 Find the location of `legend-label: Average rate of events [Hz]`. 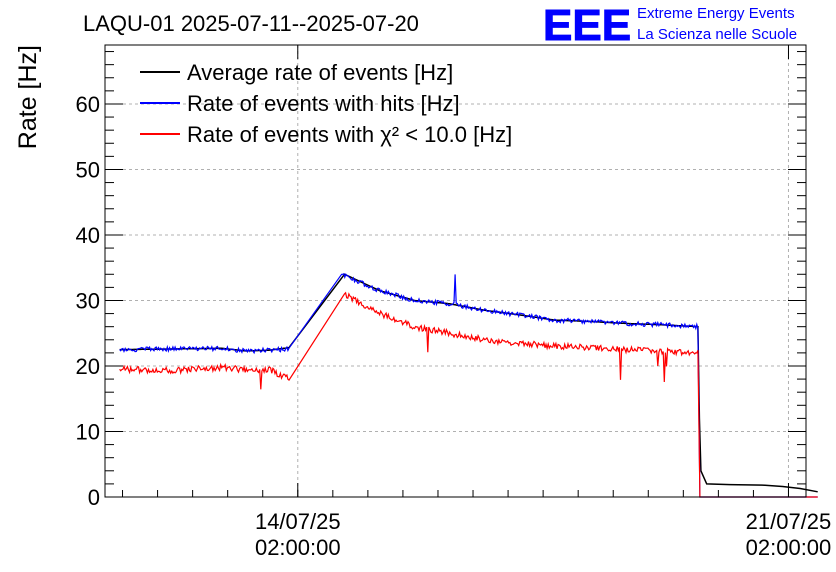

legend-label: Average rate of events [Hz] is located at coordinates (320, 72).